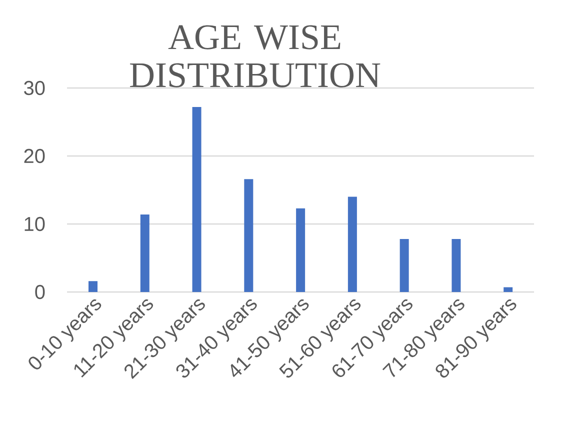 This screenshot has width=567, height=442. I want to click on y-tick-label: 30, so click(34, 88).